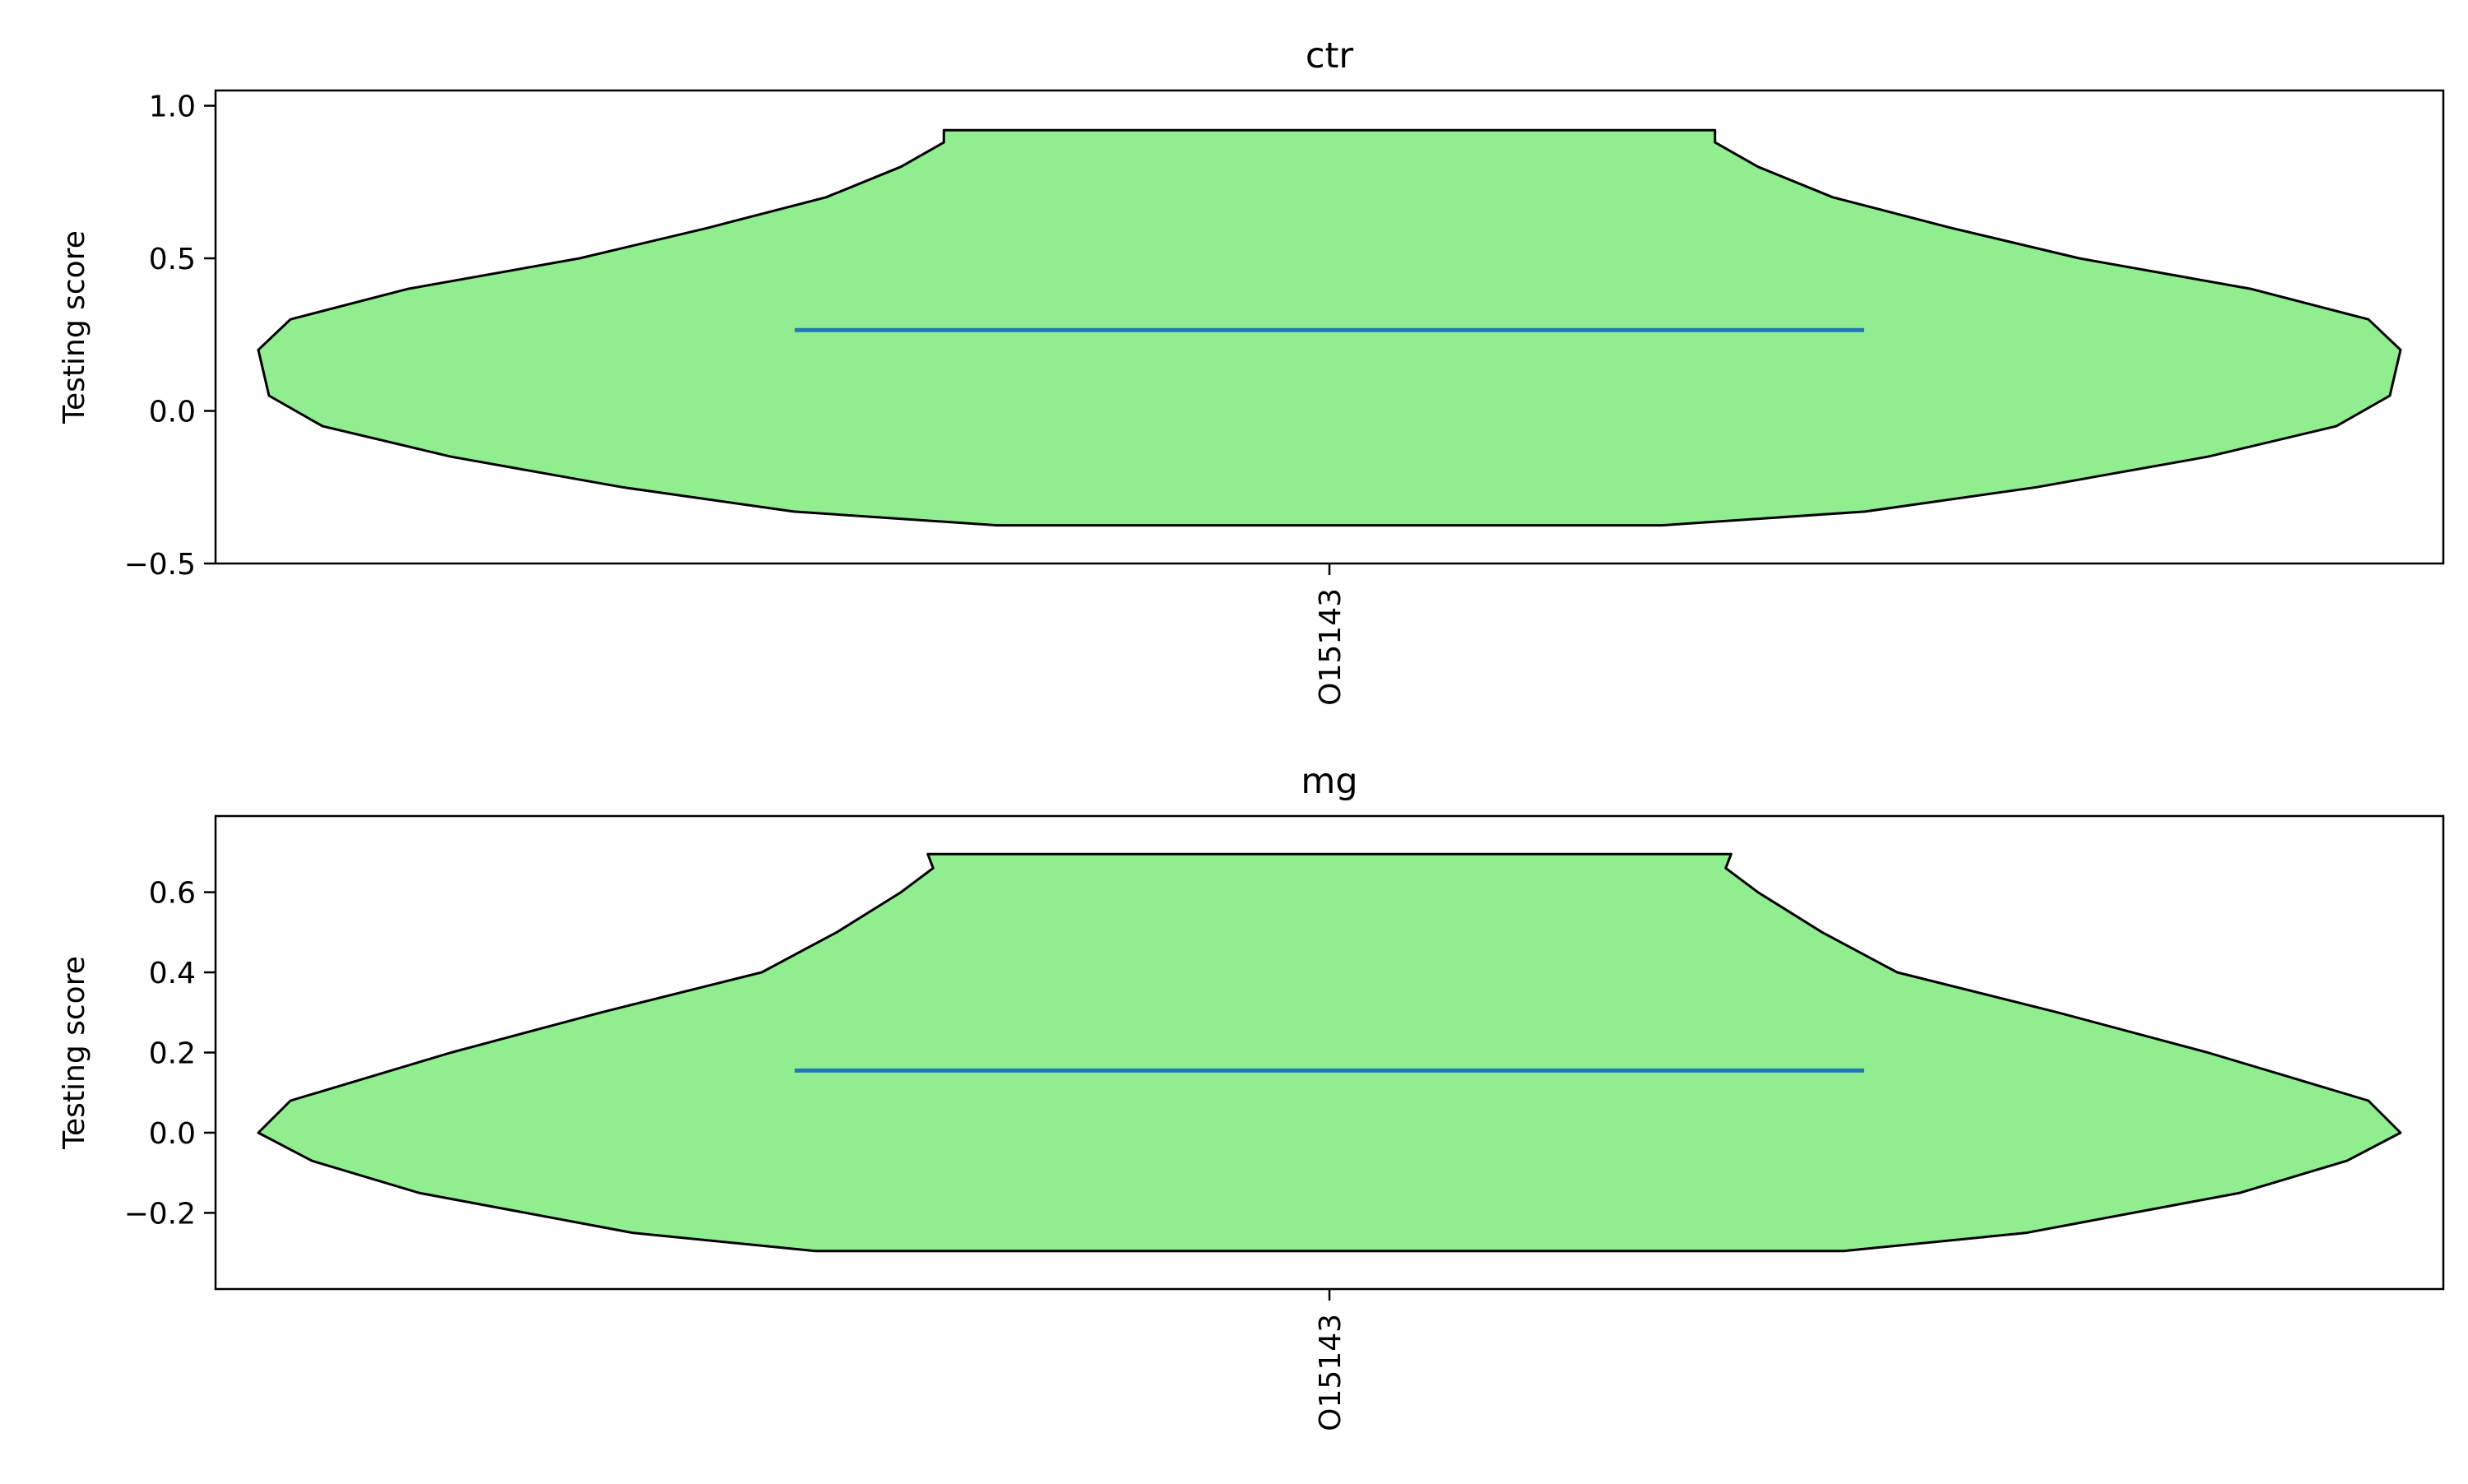 The image size is (2468, 1484). What do you see at coordinates (172, 974) in the screenshot?
I see `y-tick-label: 0.4` at bounding box center [172, 974].